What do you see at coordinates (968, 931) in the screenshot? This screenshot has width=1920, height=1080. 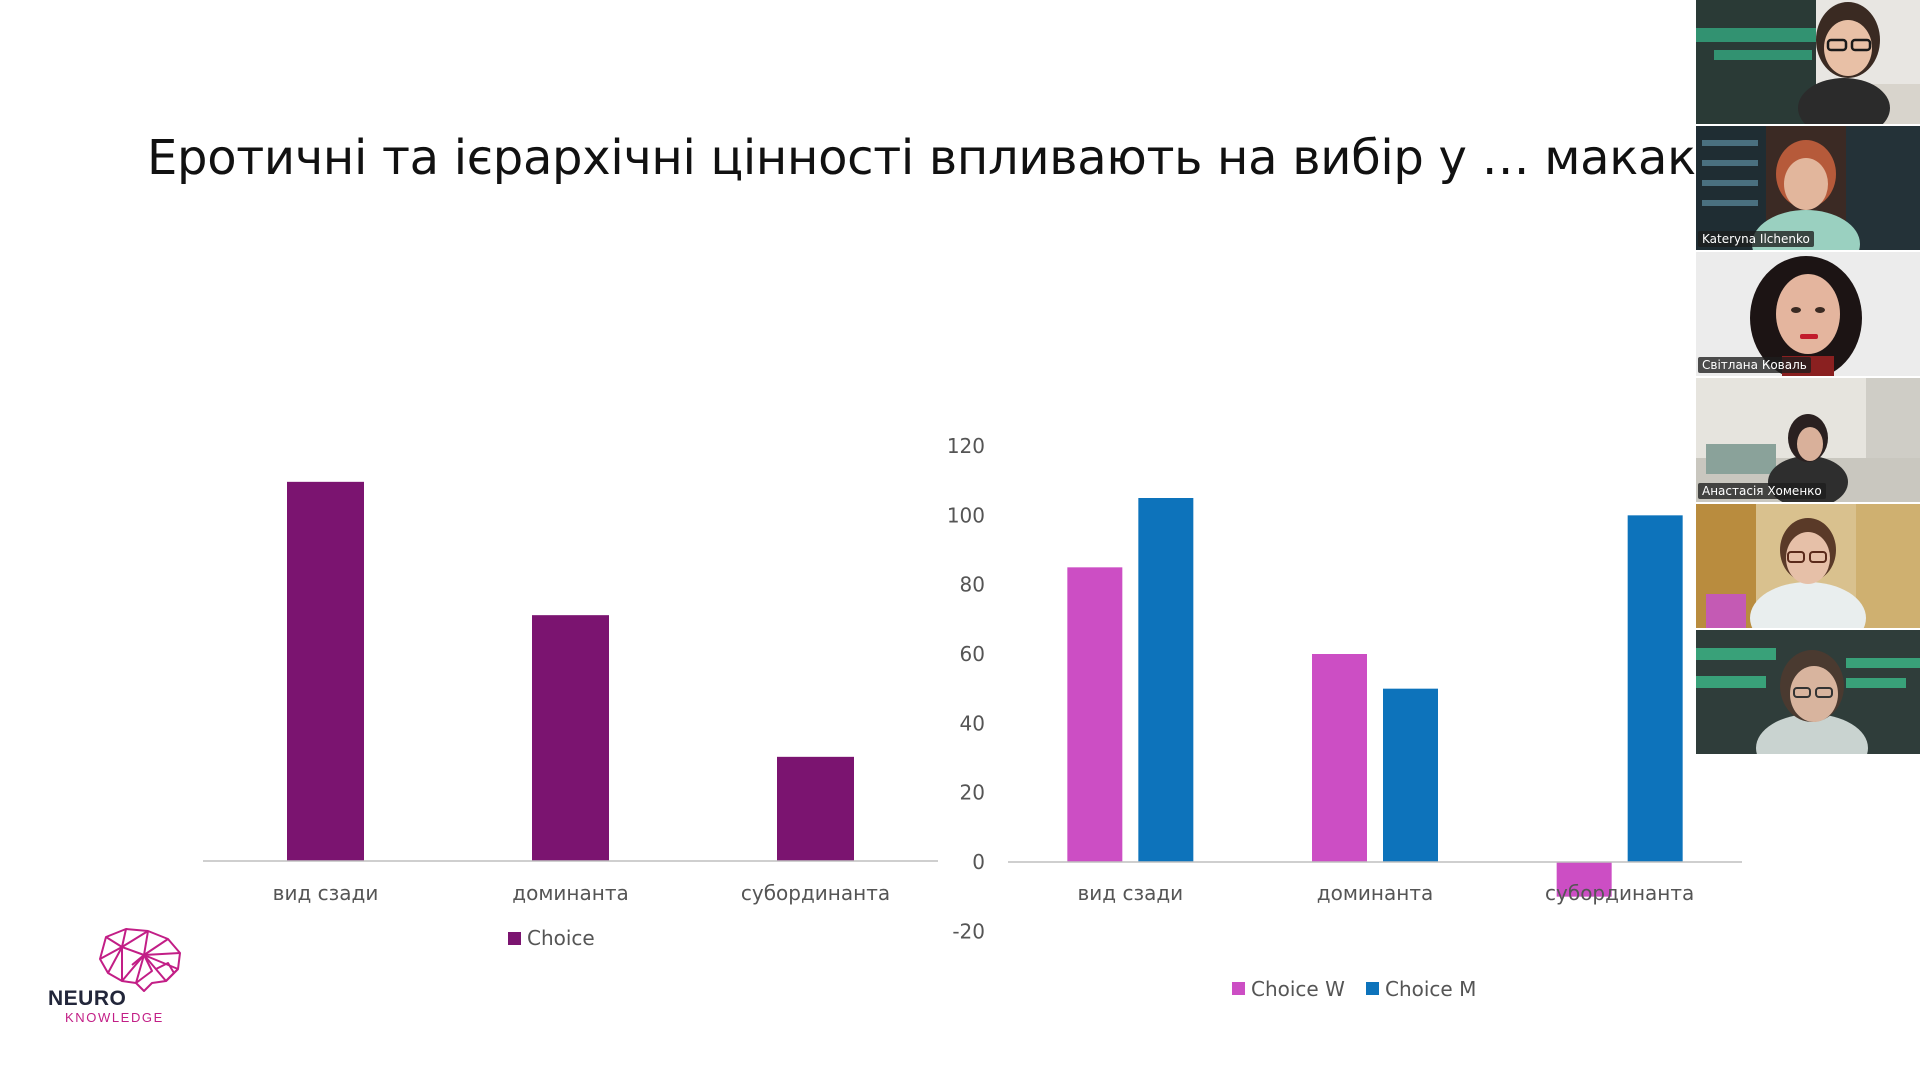 I see `y-tick-label: -20` at bounding box center [968, 931].